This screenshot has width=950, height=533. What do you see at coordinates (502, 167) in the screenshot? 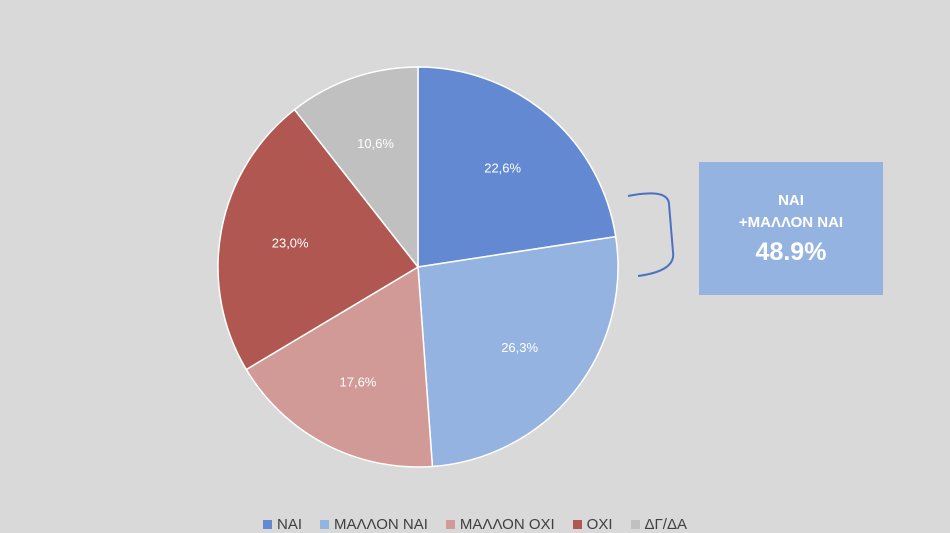
I see `data-label-1: 22,6%` at bounding box center [502, 167].